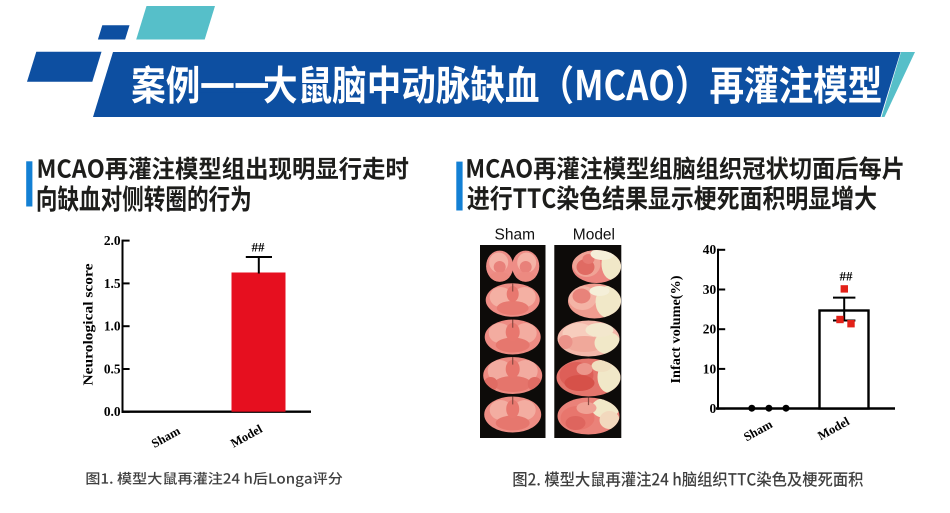 Image resolution: width=950 pixels, height=513 pixels. Describe the element at coordinates (675, 330) in the screenshot. I see `svg-text: Infact volume(%)` at that location.